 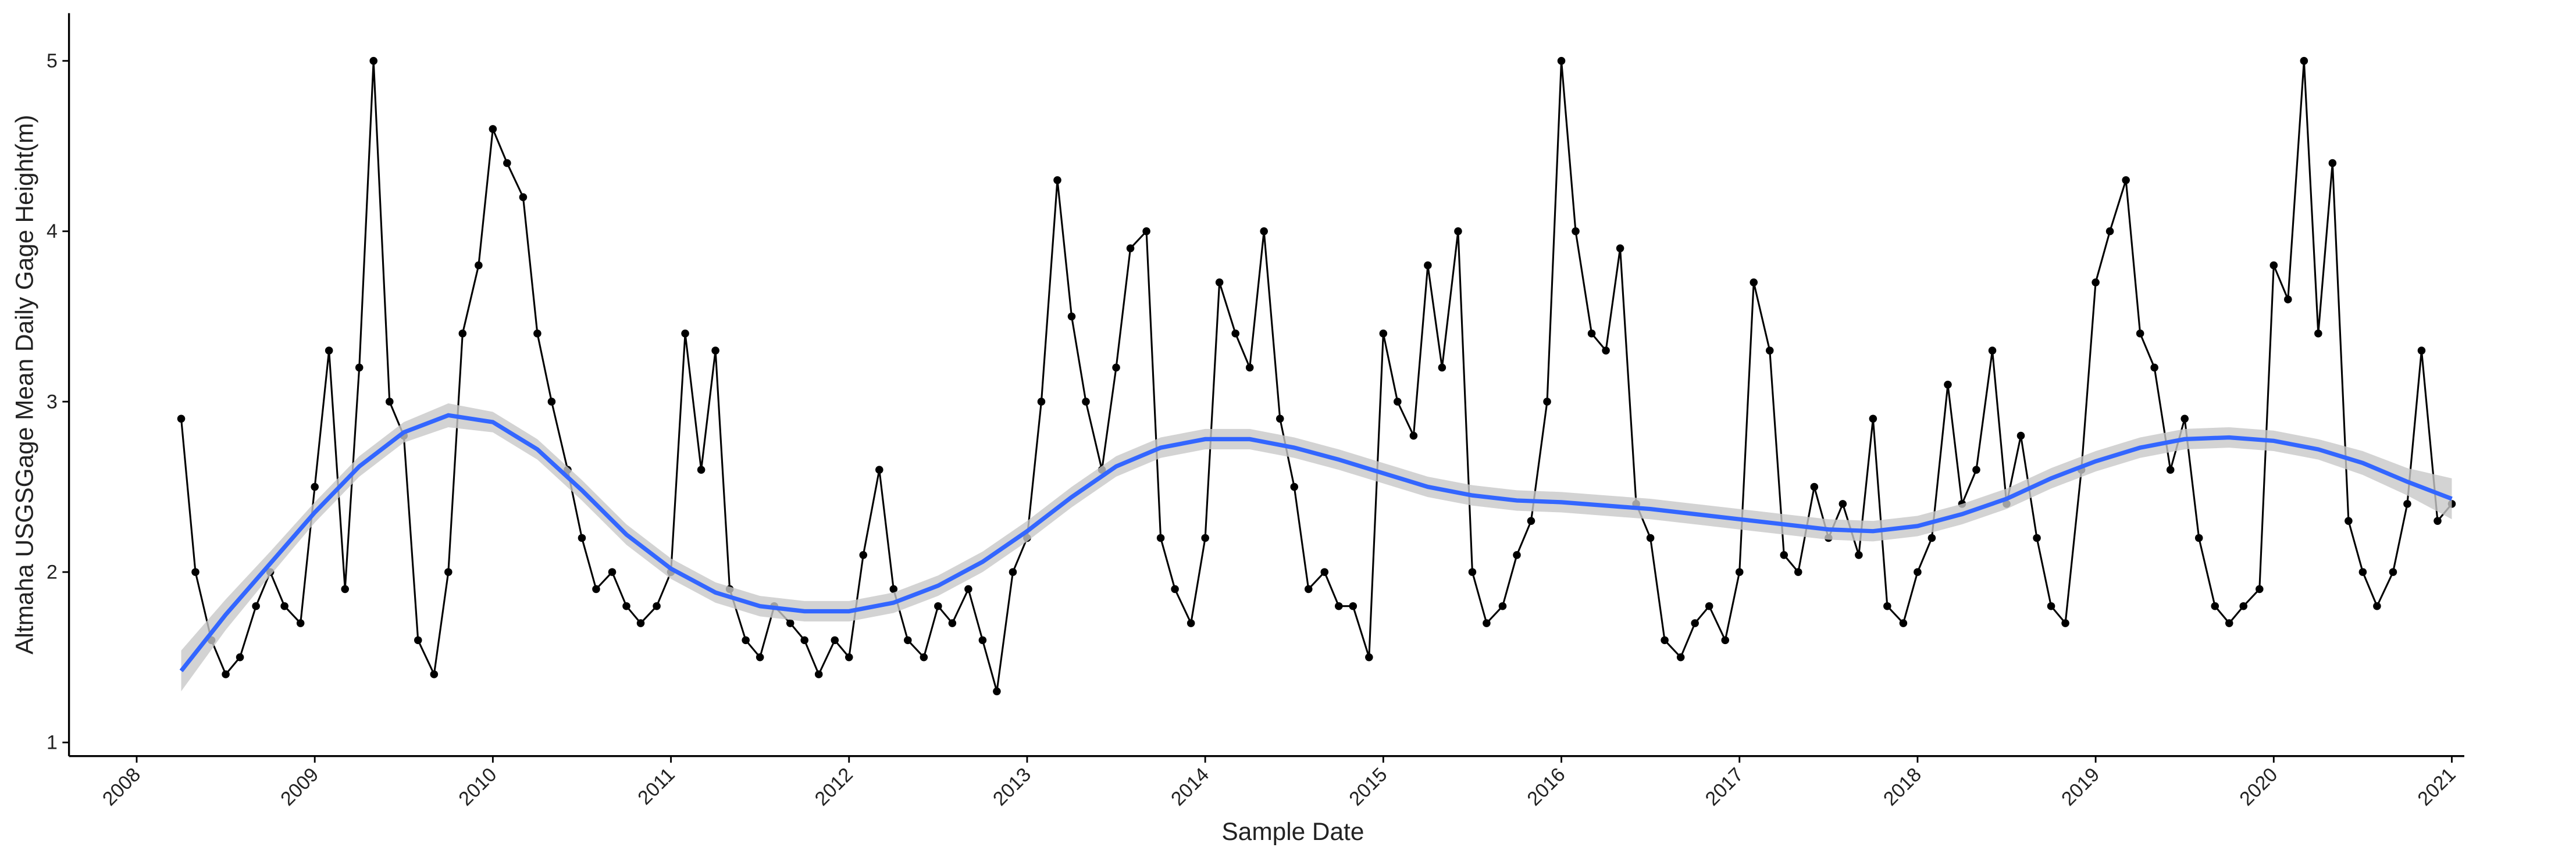 What do you see at coordinates (52, 572) in the screenshot?
I see `y-tick-label: 2` at bounding box center [52, 572].